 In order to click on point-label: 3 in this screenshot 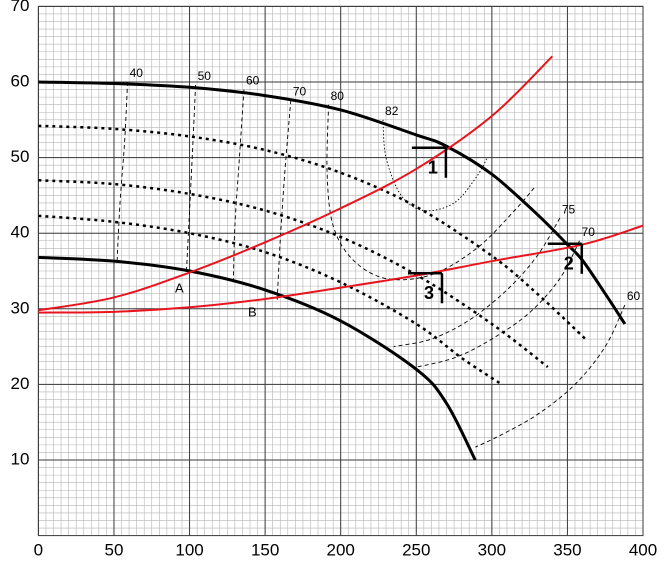, I will do `click(429, 293)`.